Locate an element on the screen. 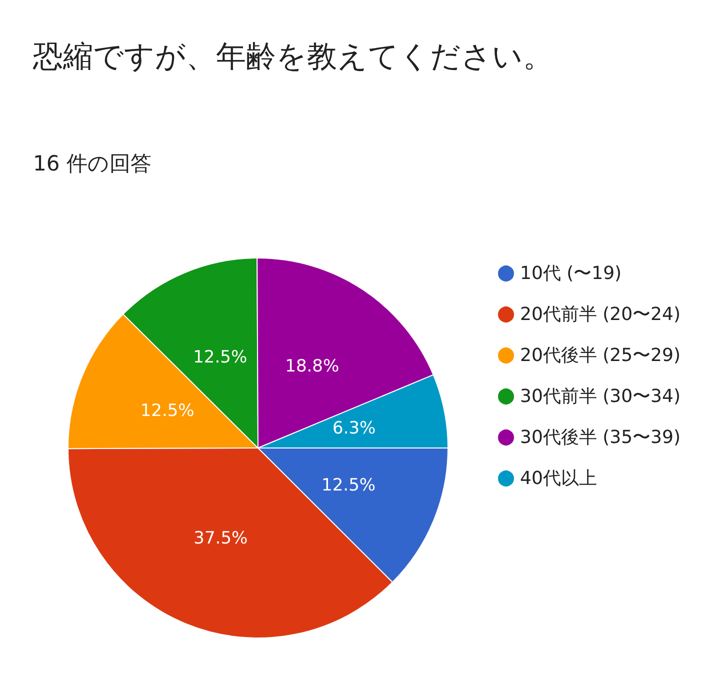  legend-label: 10代 (〜19) is located at coordinates (571, 273).